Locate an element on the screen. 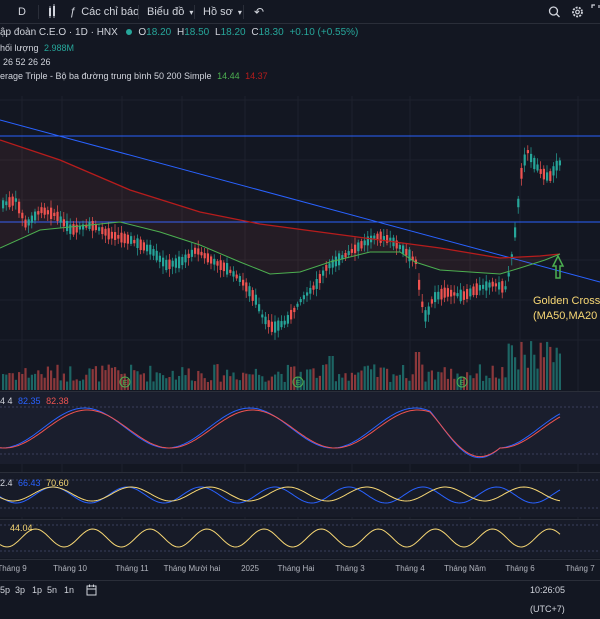 This screenshot has height=619, width=600. osc3-legend: 44.04 is located at coordinates (21, 528).